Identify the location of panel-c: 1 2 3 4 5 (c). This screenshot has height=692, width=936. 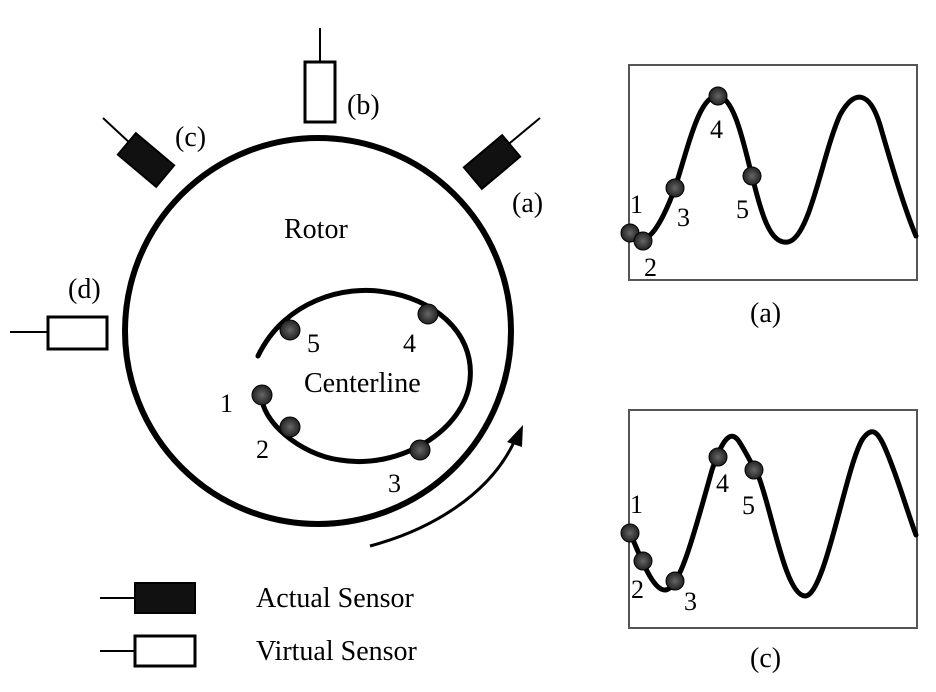
(769, 541).